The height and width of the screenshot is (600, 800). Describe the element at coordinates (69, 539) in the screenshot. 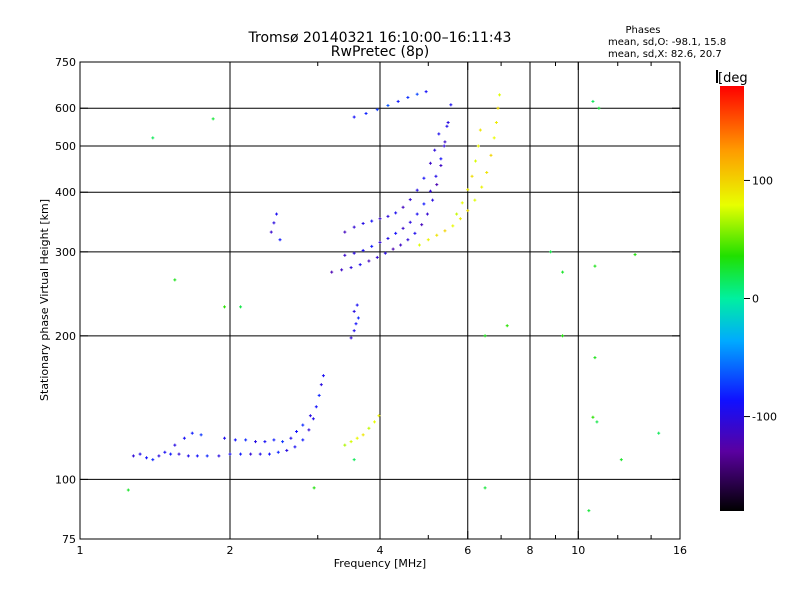

I see `y-tick-label: 75` at that location.